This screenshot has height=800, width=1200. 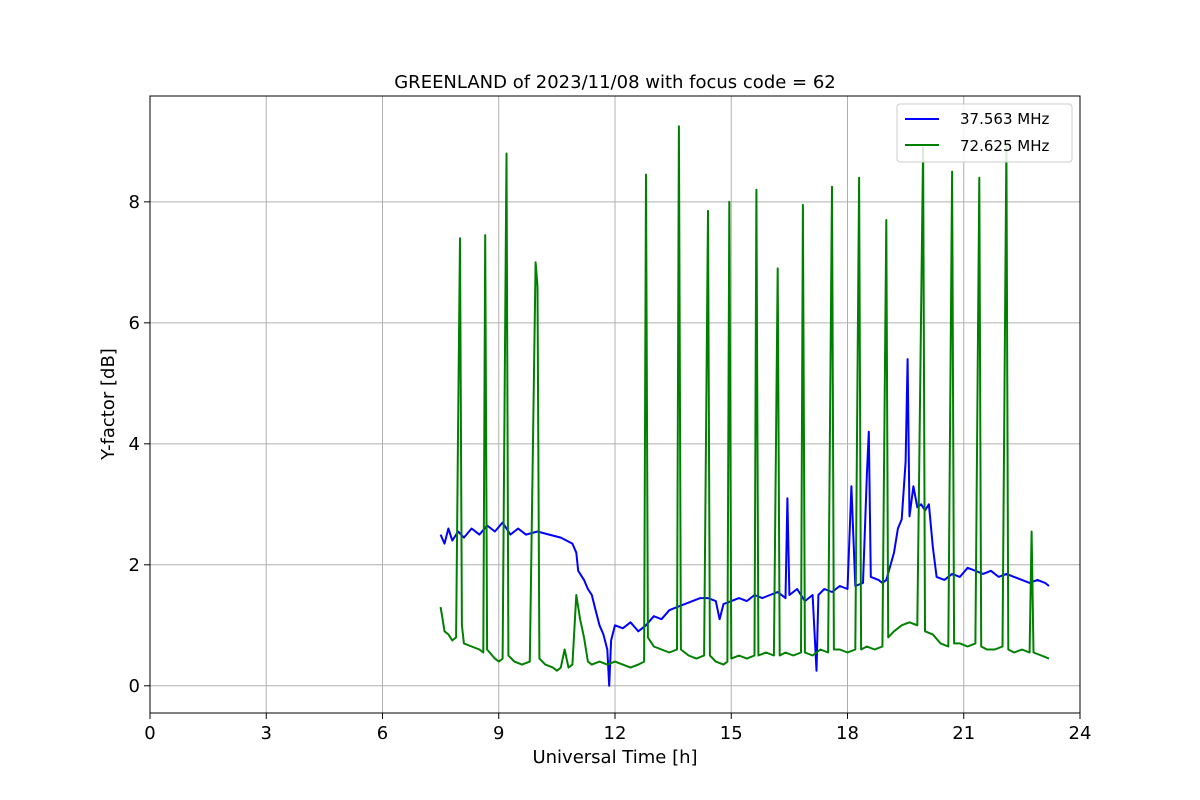 What do you see at coordinates (134, 686) in the screenshot?
I see `y-tick-label: 0` at bounding box center [134, 686].